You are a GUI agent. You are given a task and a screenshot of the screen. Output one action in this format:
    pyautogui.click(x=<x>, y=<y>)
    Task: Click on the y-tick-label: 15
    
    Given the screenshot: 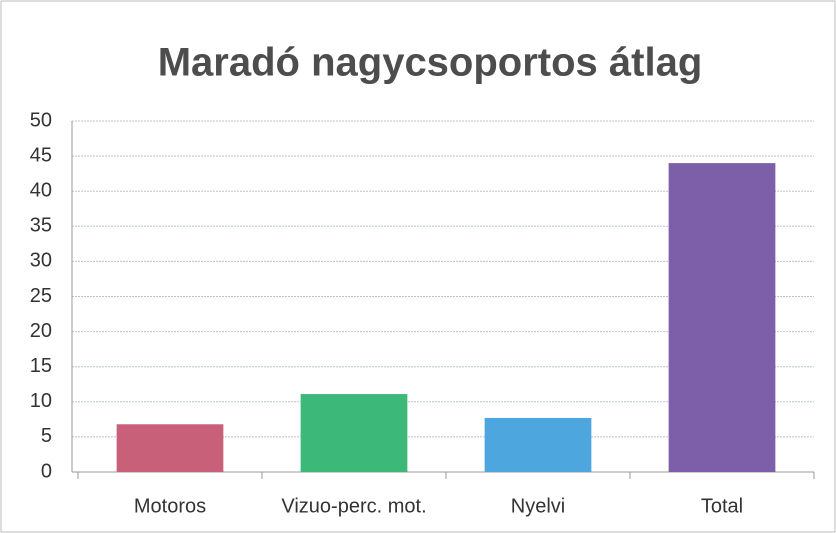 What is the action you would take?
    pyautogui.click(x=41, y=366)
    